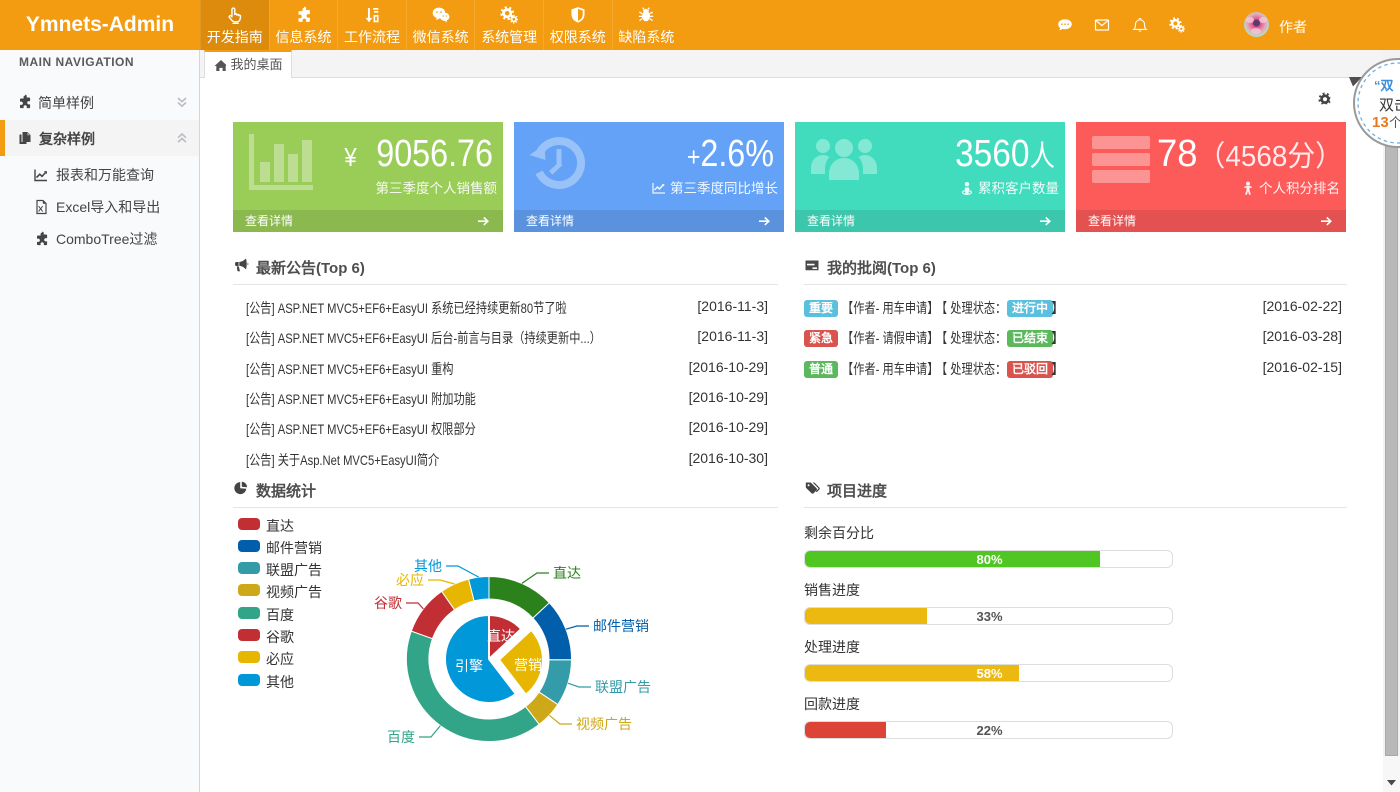  What do you see at coordinates (428, 566) in the screenshot?
I see `svg-text: 其他` at bounding box center [428, 566].